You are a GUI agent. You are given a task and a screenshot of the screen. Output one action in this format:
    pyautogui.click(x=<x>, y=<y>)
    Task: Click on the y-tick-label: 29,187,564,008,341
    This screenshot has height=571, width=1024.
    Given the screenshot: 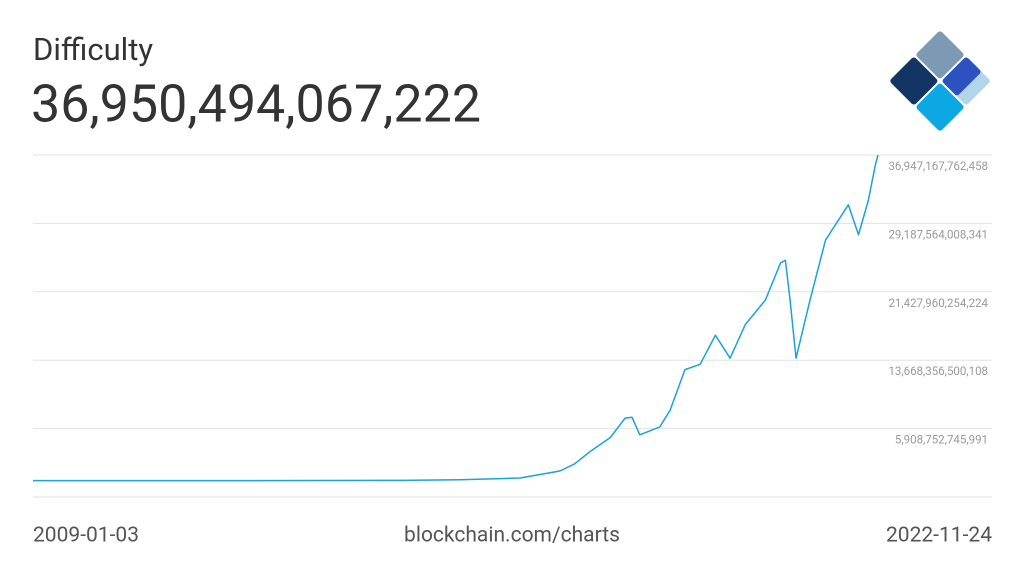 What is the action you would take?
    pyautogui.click(x=938, y=234)
    